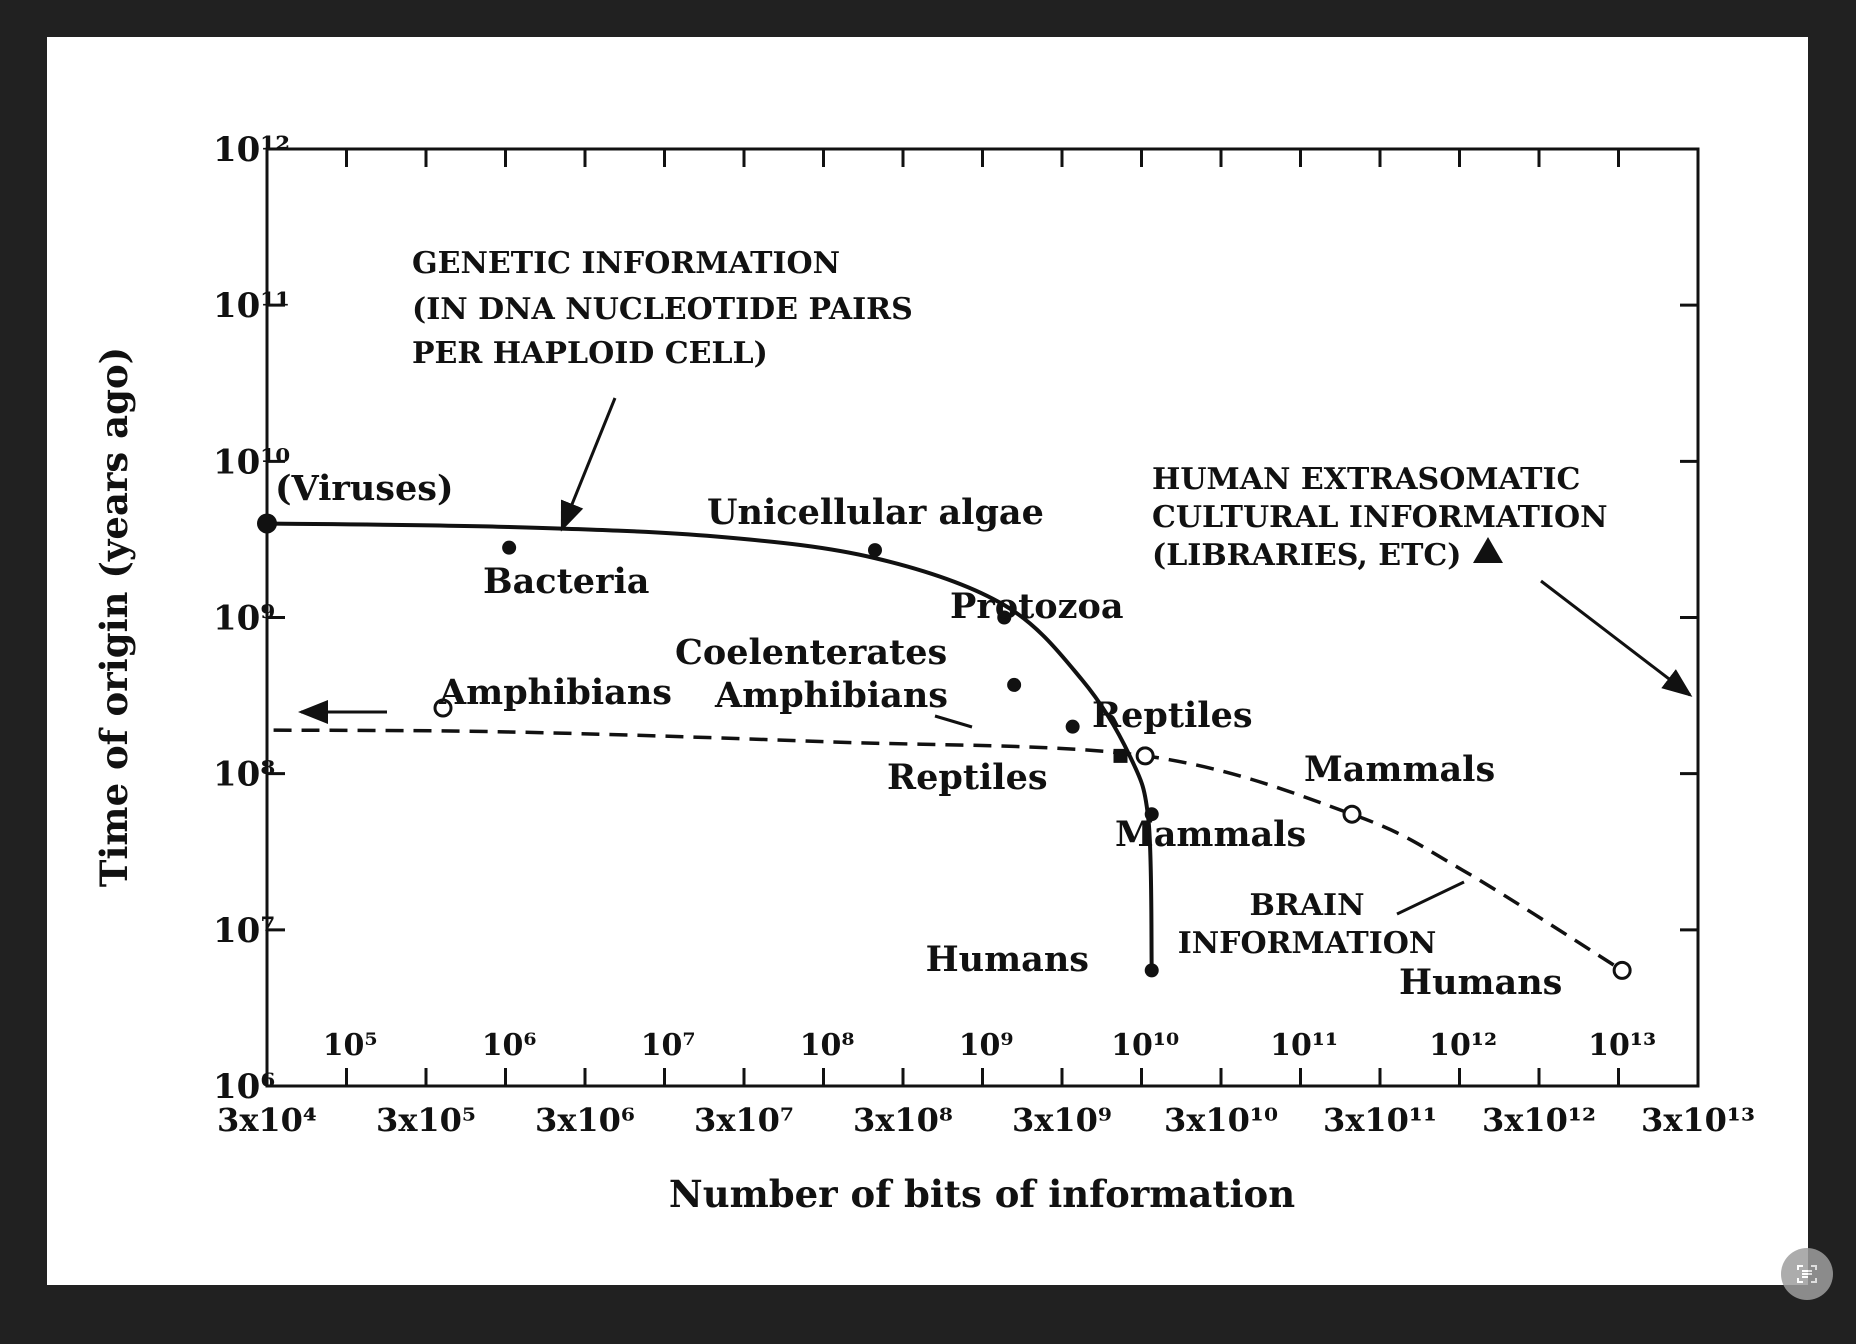 The image size is (1856, 1344). I want to click on x-tick-label-bottom: 3x10⁵, so click(426, 1120).